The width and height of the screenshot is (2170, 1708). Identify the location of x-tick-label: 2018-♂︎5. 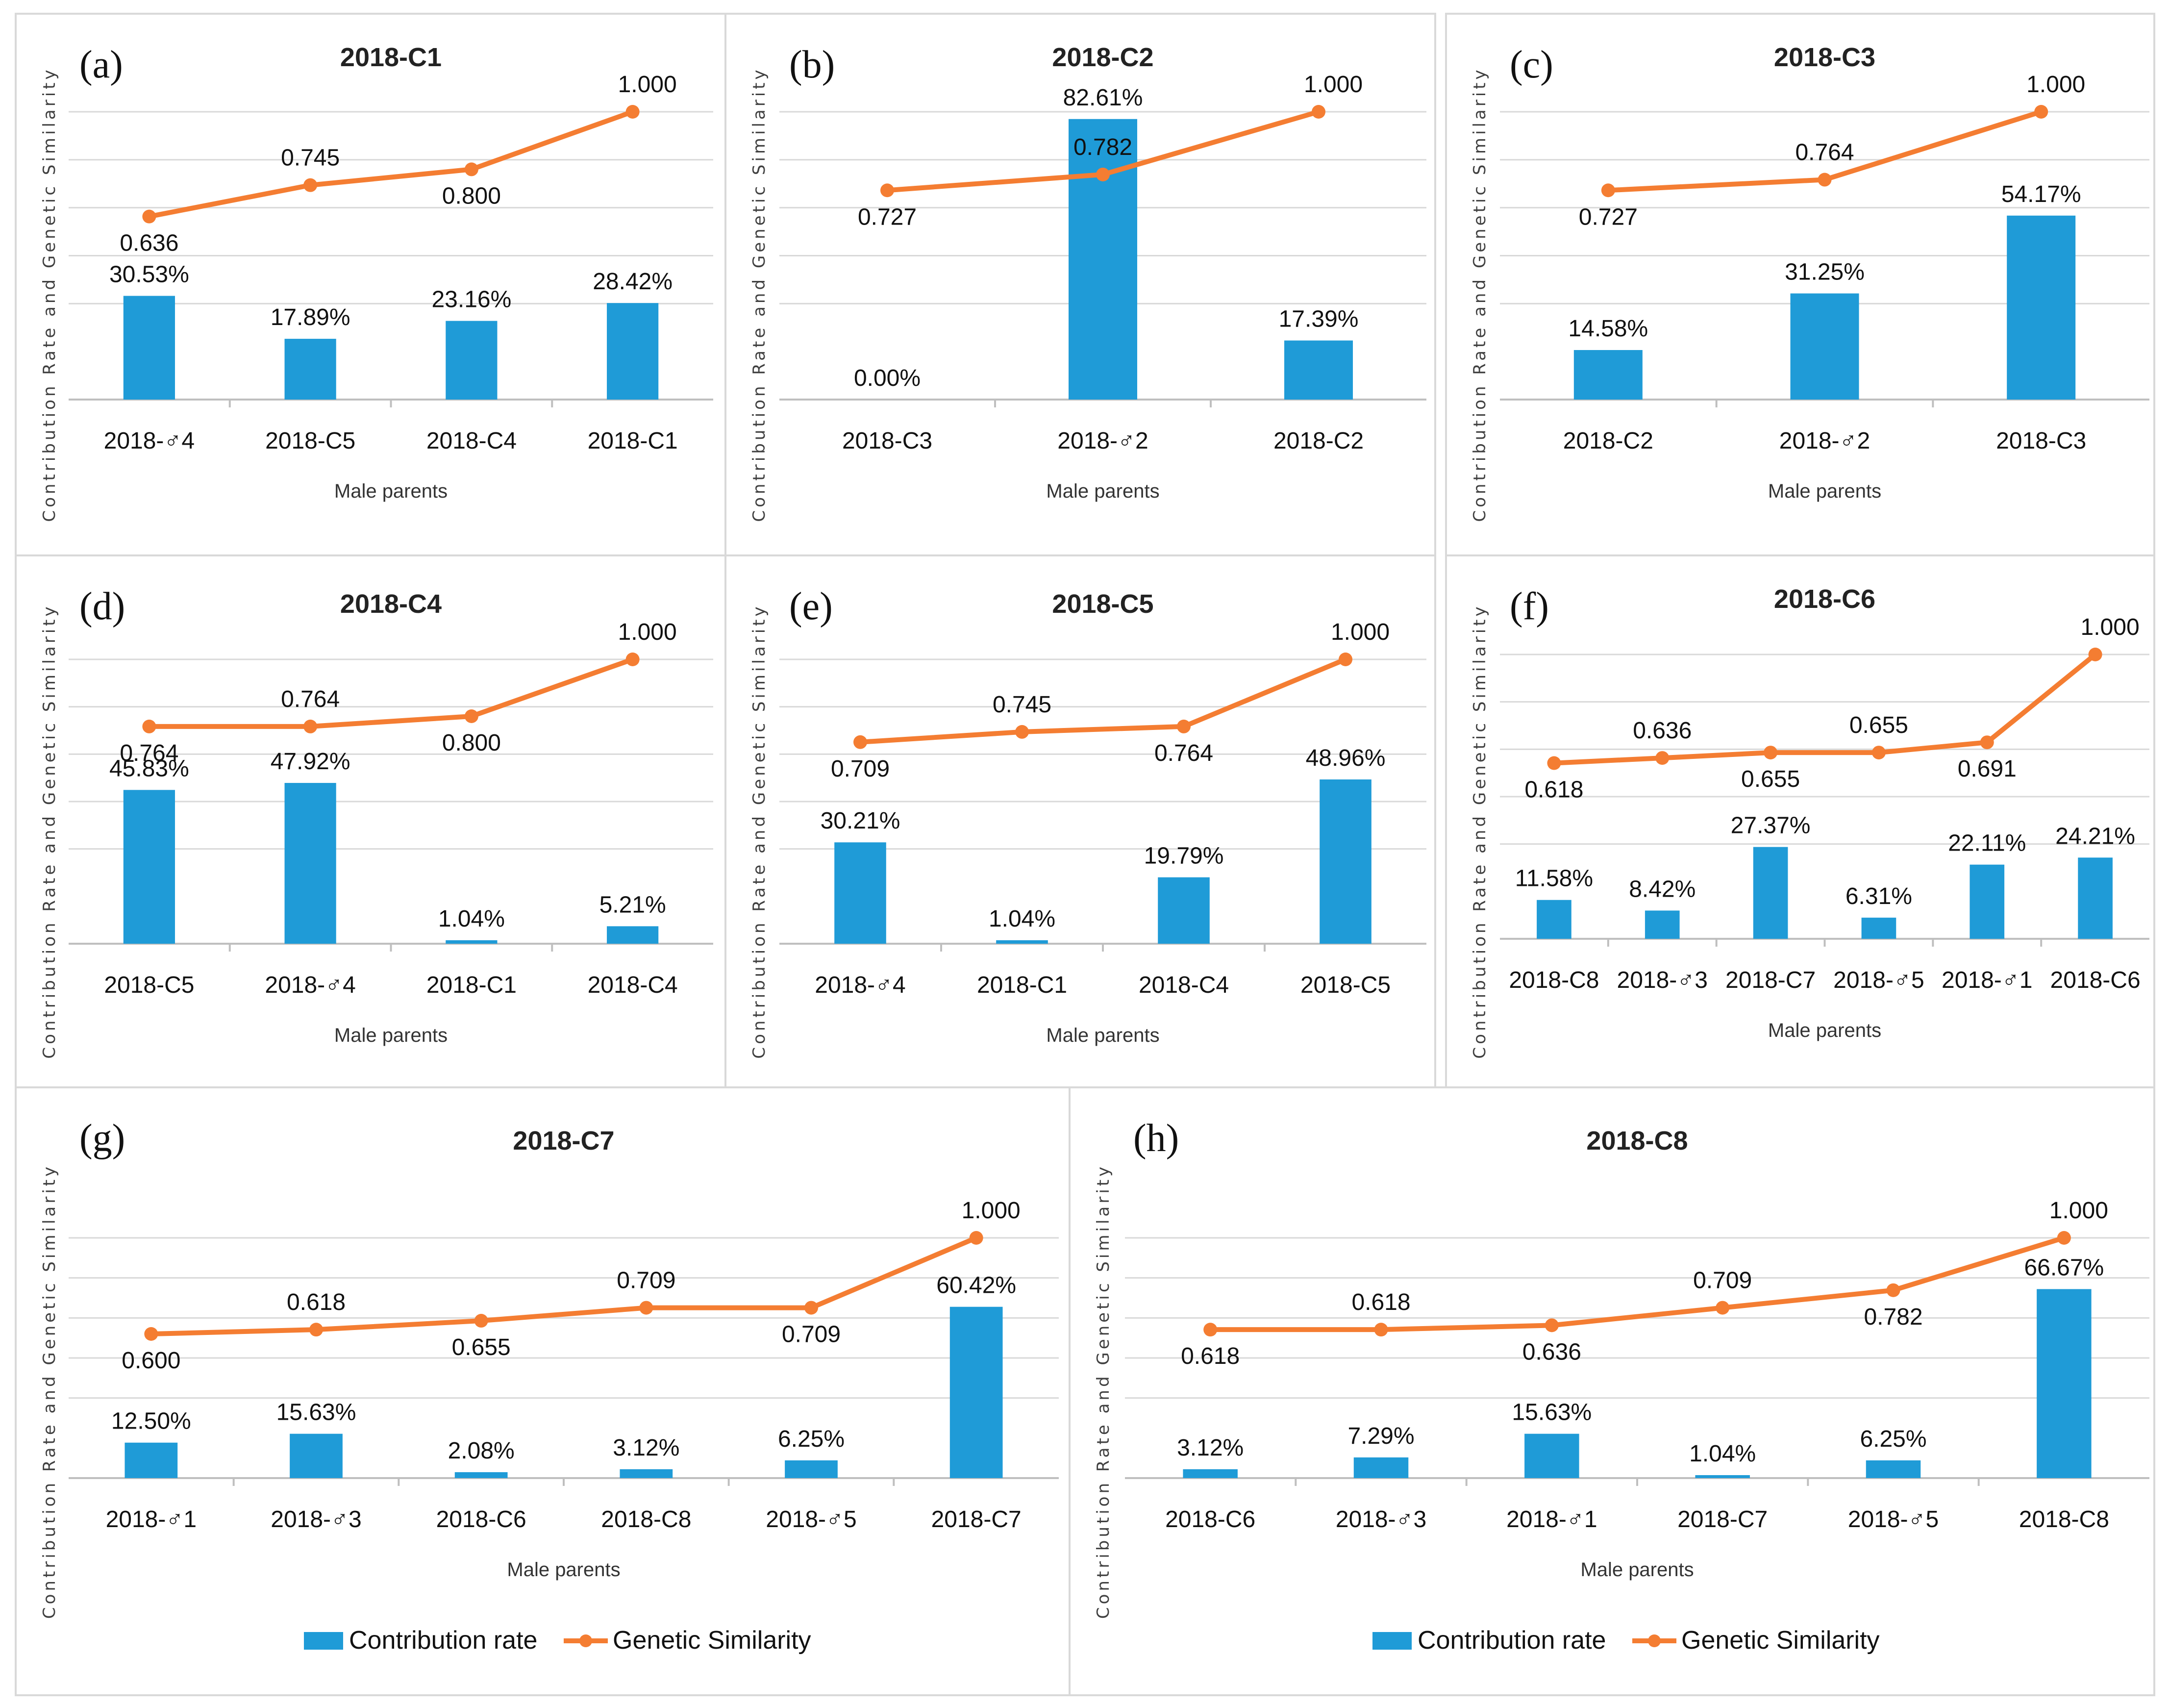
(811, 1519).